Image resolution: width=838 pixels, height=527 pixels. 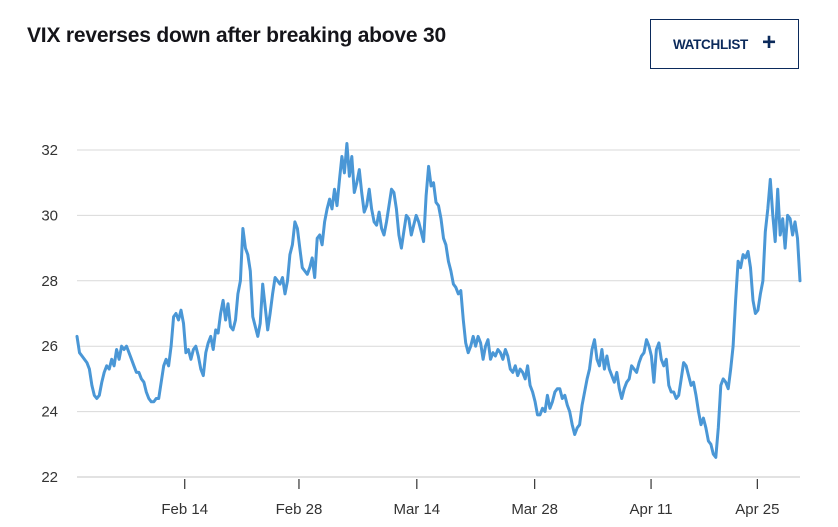 I want to click on x-tick-label: Apr 11, so click(x=651, y=509).